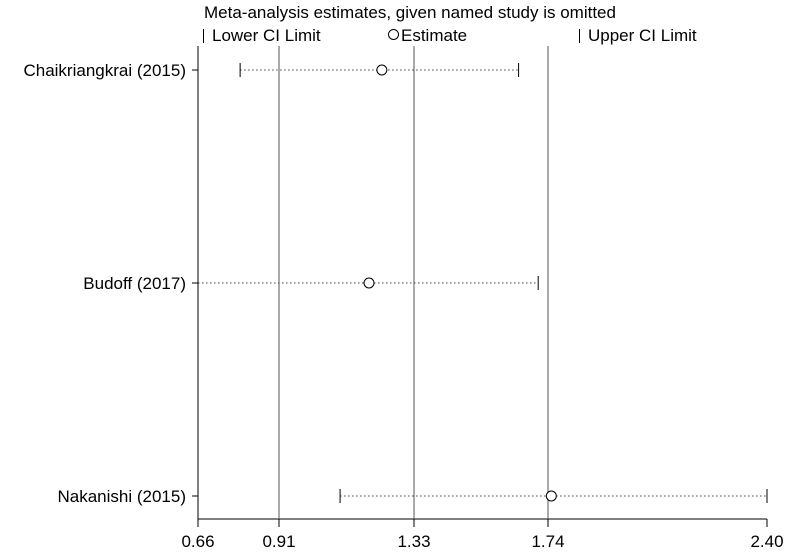  What do you see at coordinates (266, 35) in the screenshot?
I see `legend-lower-label: Lower CI Limit` at bounding box center [266, 35].